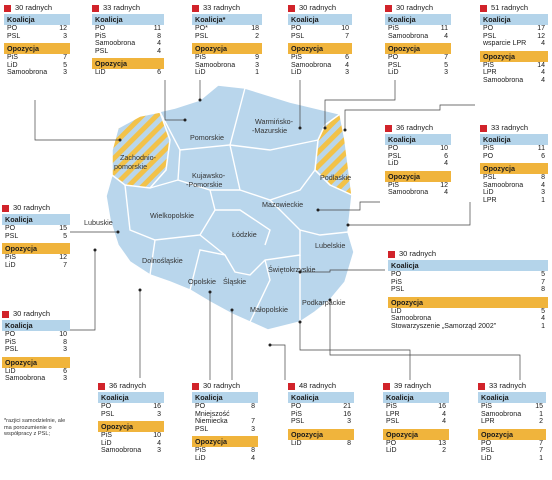 The height and width of the screenshot is (480, 552). Describe the element at coordinates (505, 44) in the screenshot. I see `party-name: wsparcie LPR` at that location.